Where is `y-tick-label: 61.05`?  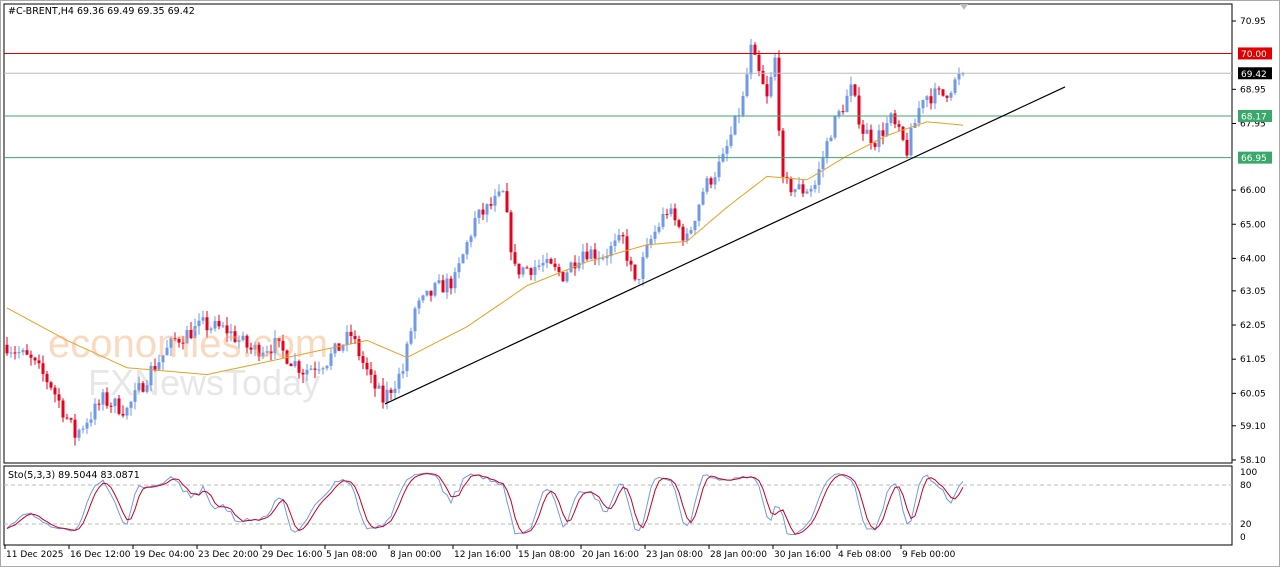 y-tick-label: 61.05 is located at coordinates (1253, 360).